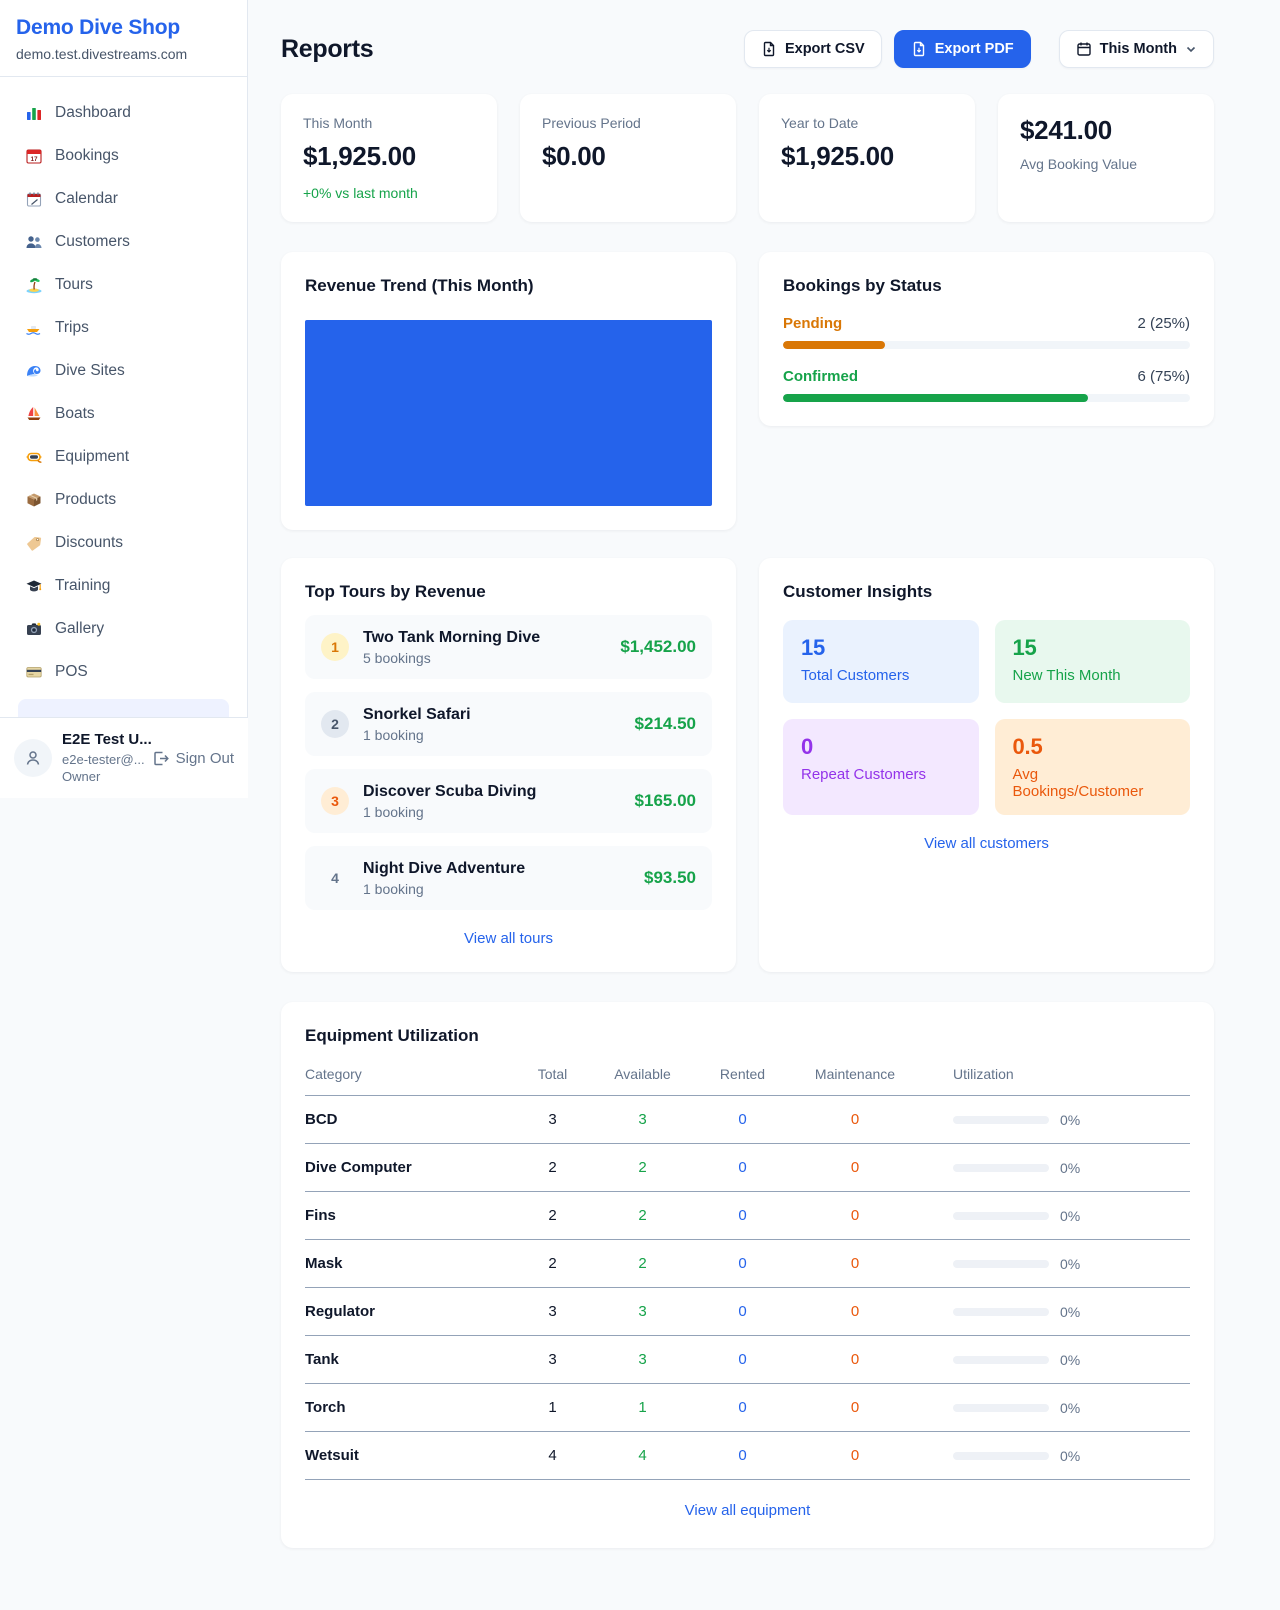  I want to click on revenue-trend-card: Revenue Trend (This Month), so click(508, 391).